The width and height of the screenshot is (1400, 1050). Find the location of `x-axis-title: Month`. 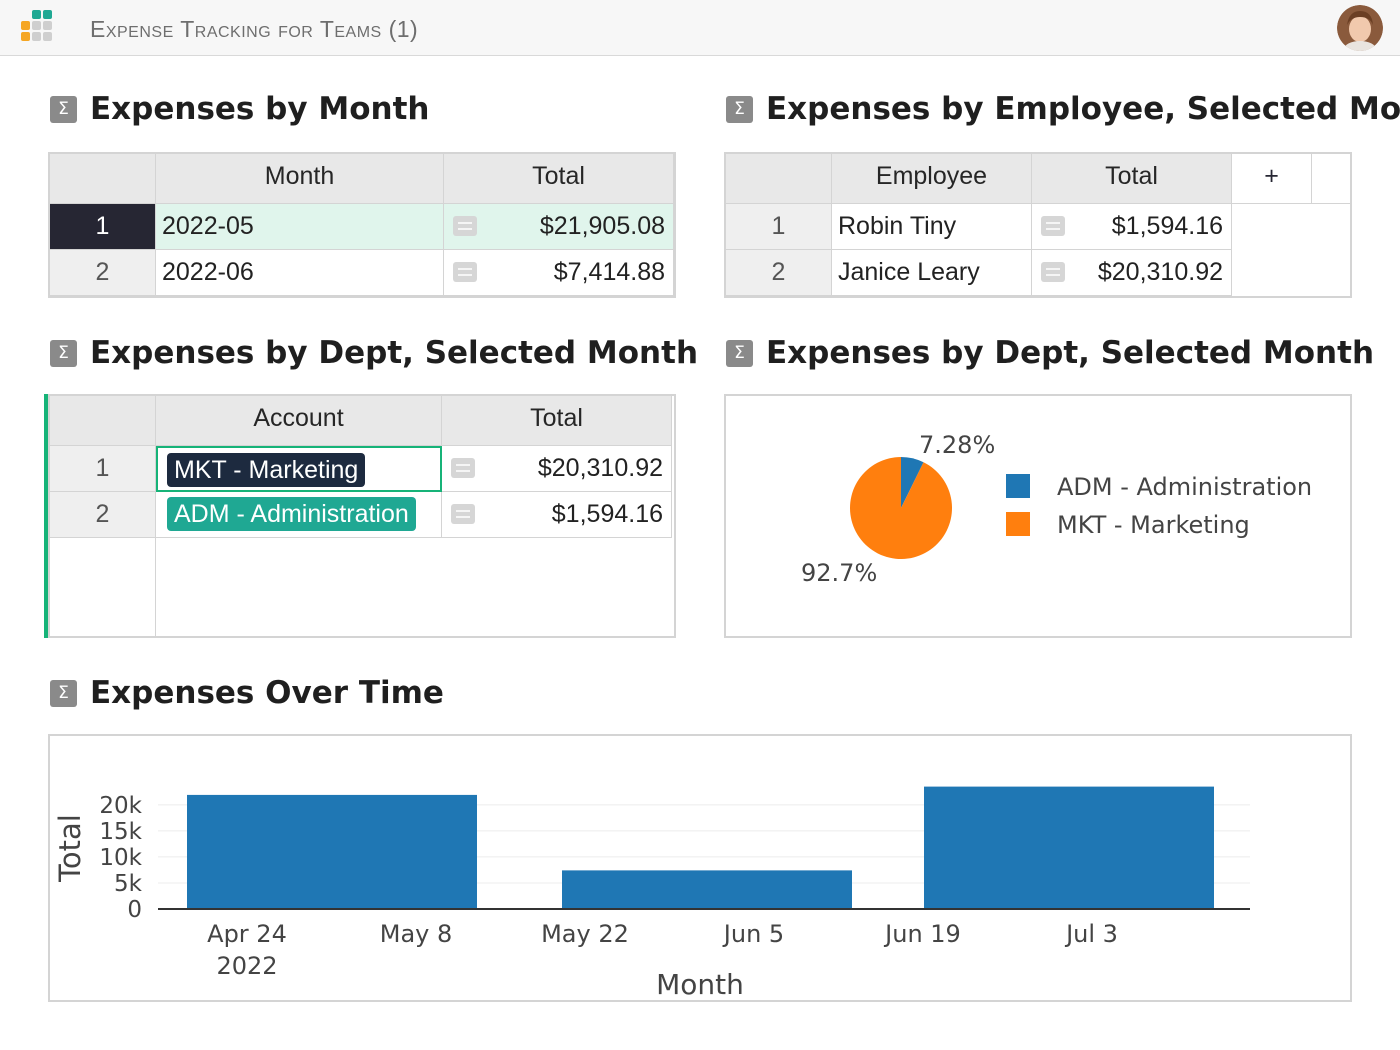

x-axis-title: Month is located at coordinates (700, 984).